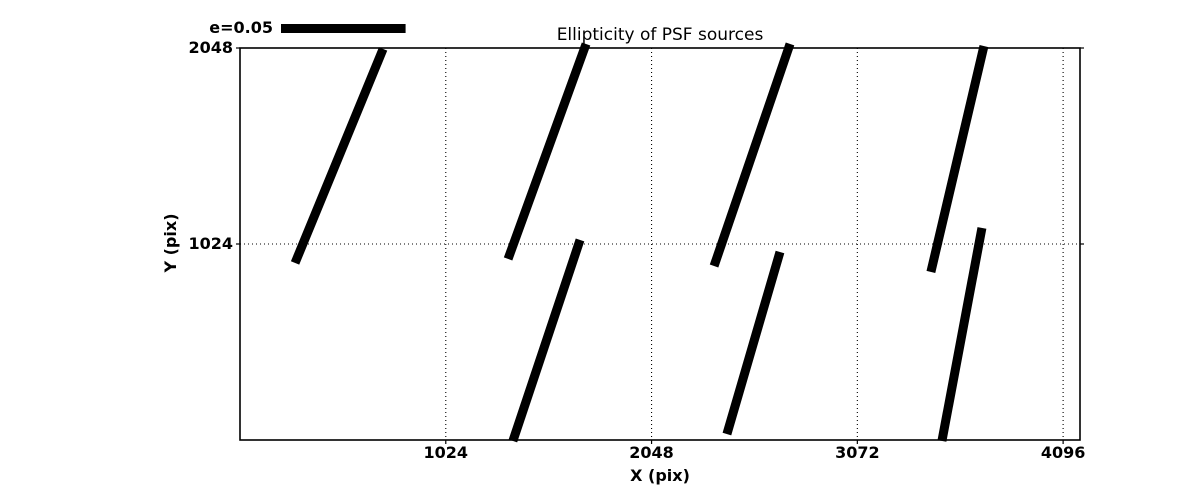  I want to click on legend-label: e=0.05, so click(241, 27).